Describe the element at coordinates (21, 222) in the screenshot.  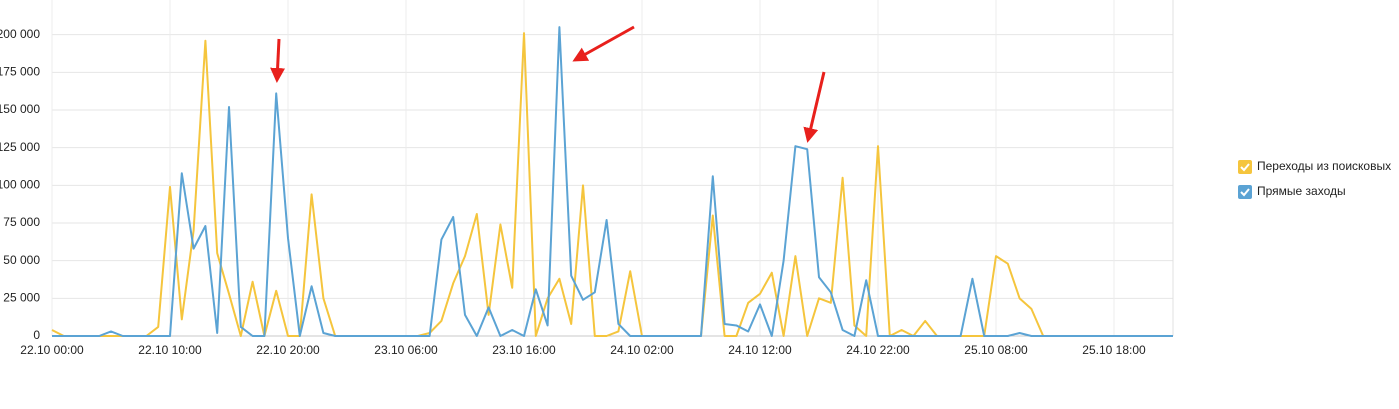
I see `y-tick-label: 75 000` at that location.